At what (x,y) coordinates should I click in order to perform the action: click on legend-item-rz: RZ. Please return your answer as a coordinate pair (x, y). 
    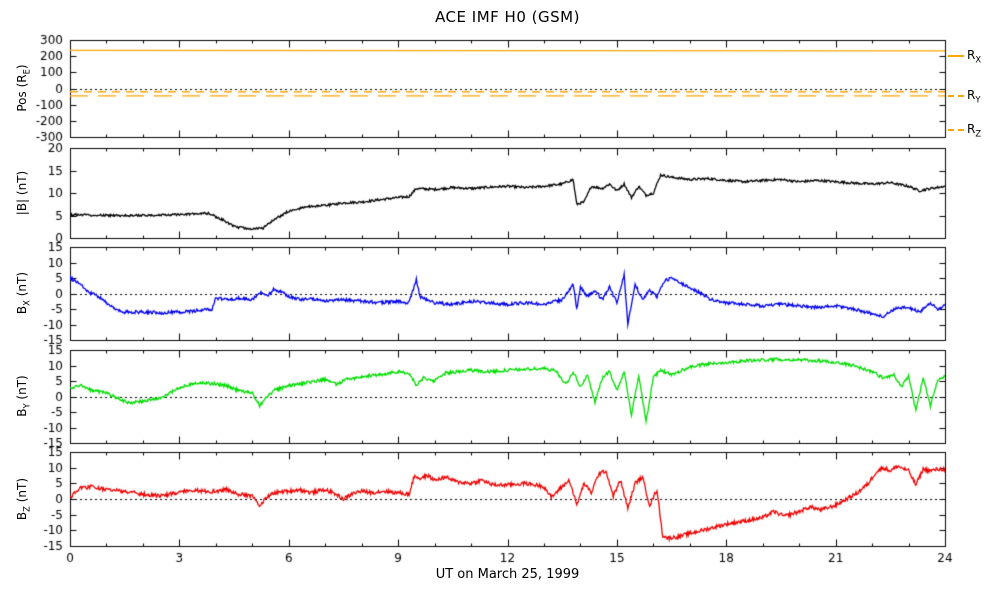
    Looking at the image, I should click on (964, 130).